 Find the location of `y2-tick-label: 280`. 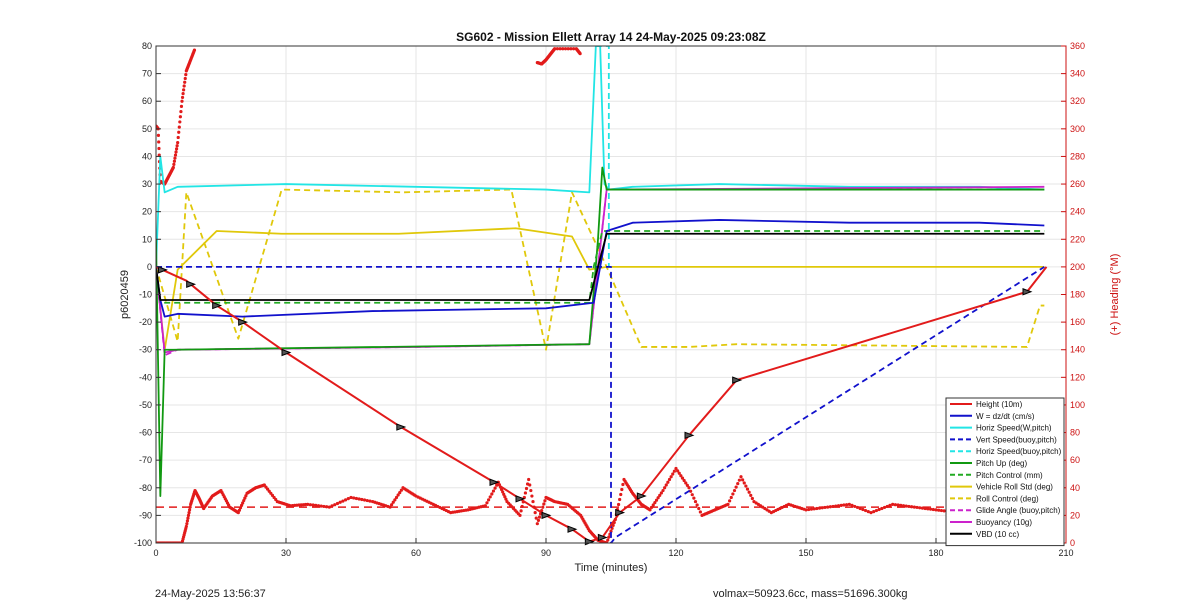

y2-tick-label: 280 is located at coordinates (1077, 156).